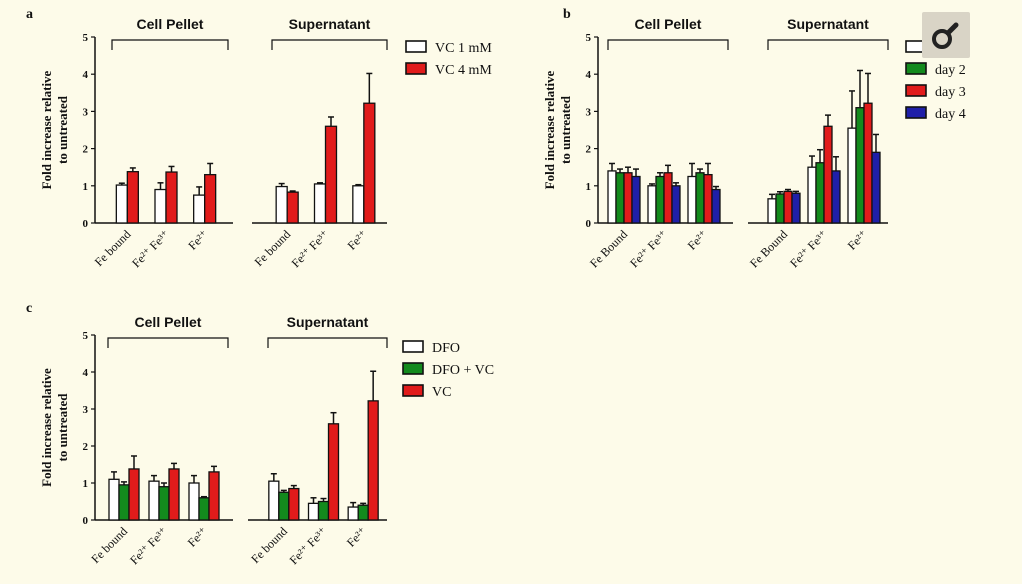  What do you see at coordinates (463, 48) in the screenshot?
I see `legend-label: VC 1 mM` at bounding box center [463, 48].